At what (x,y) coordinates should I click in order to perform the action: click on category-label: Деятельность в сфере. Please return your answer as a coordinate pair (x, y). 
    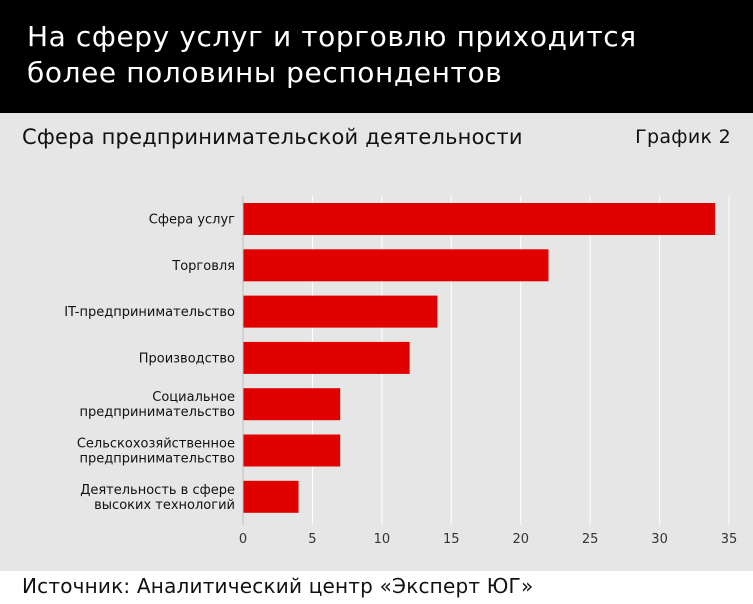
    Looking at the image, I should click on (157, 490).